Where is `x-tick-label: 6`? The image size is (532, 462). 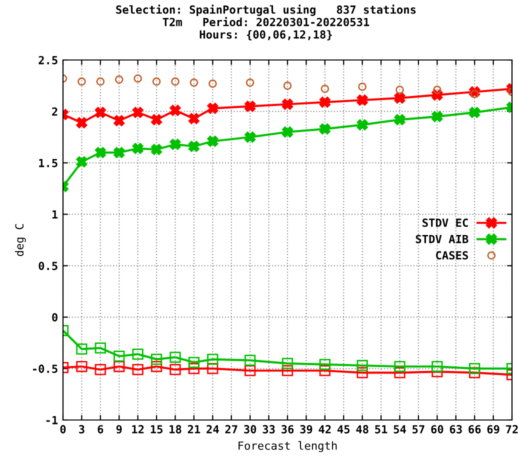
x-tick-label: 6 is located at coordinates (101, 429).